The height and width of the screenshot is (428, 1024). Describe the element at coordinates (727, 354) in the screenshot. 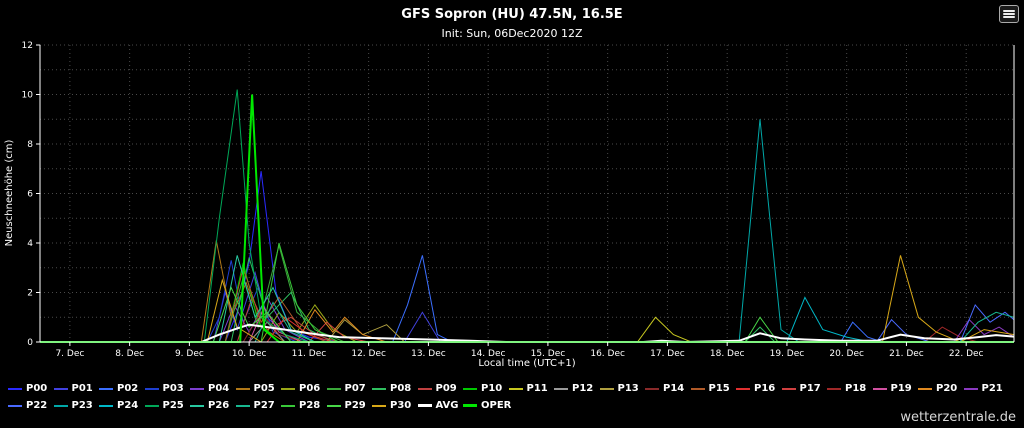

I see `x-tick-label: 18. Dec` at that location.